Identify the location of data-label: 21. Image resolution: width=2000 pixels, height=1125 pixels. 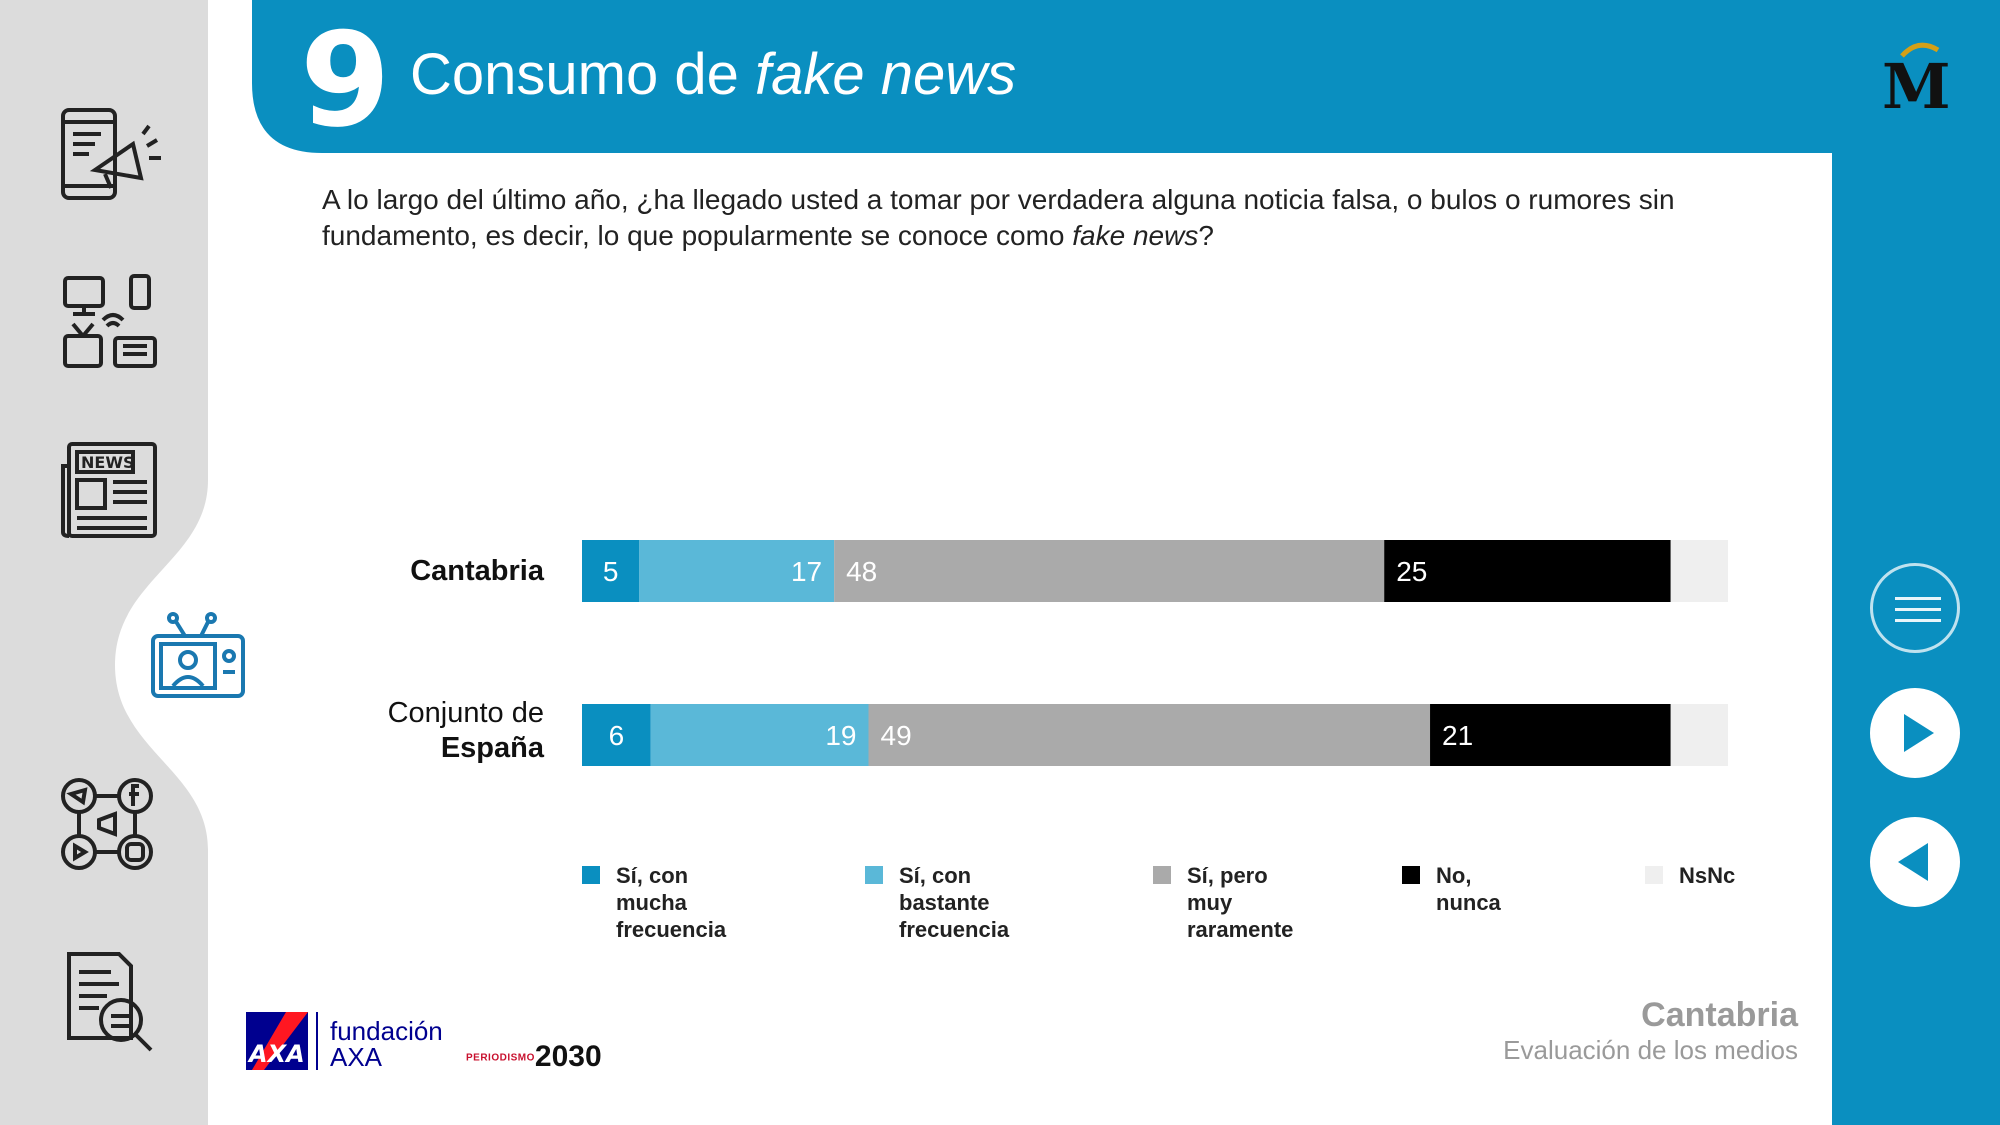
(1457, 735).